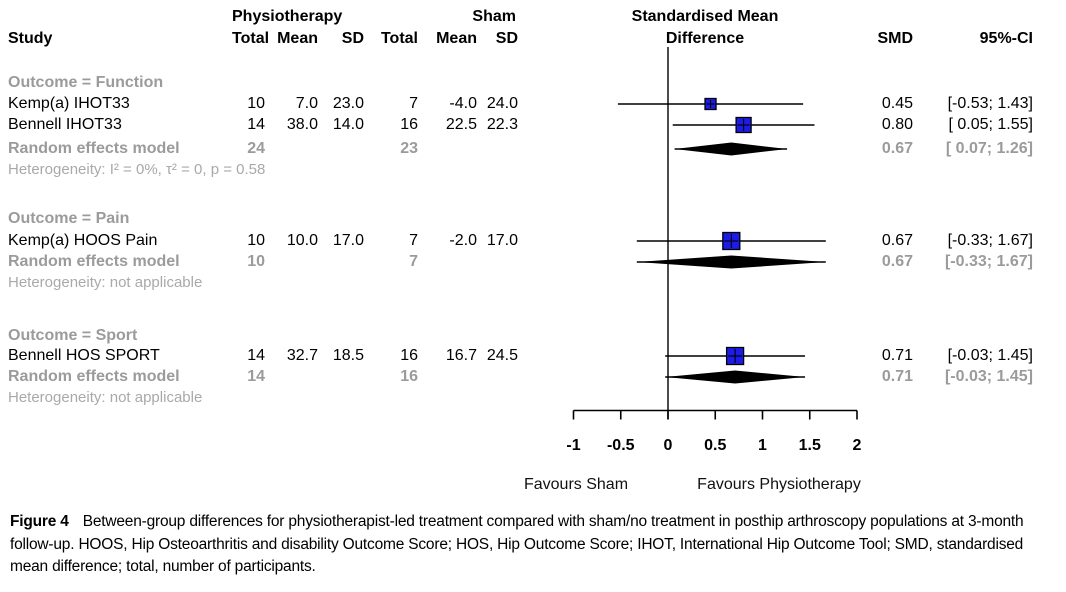  I want to click on study-sd-physio: 23.0, so click(348, 103).